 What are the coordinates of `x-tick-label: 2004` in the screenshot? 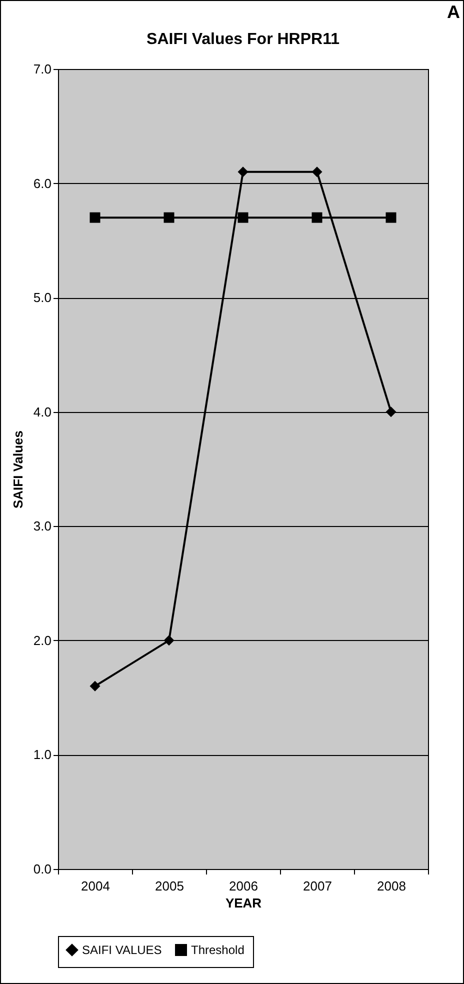 It's located at (95, 886).